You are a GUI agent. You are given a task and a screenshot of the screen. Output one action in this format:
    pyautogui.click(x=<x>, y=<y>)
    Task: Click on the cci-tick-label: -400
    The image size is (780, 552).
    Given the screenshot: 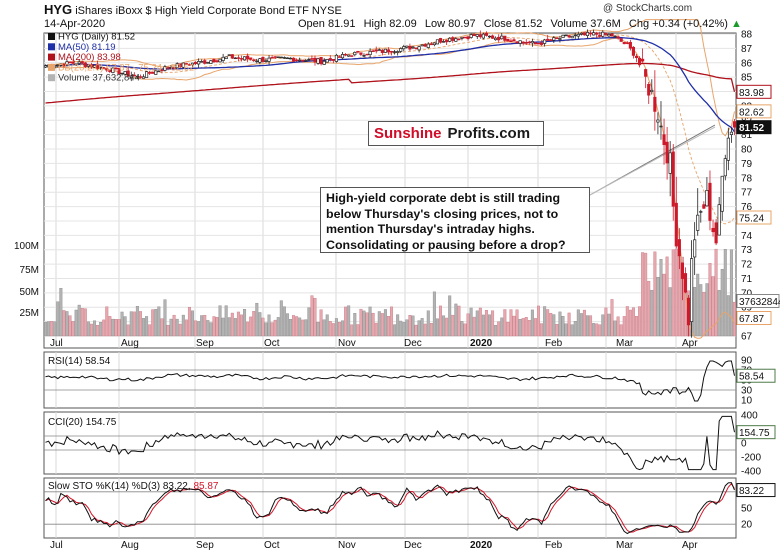 What is the action you would take?
    pyautogui.click(x=751, y=472)
    